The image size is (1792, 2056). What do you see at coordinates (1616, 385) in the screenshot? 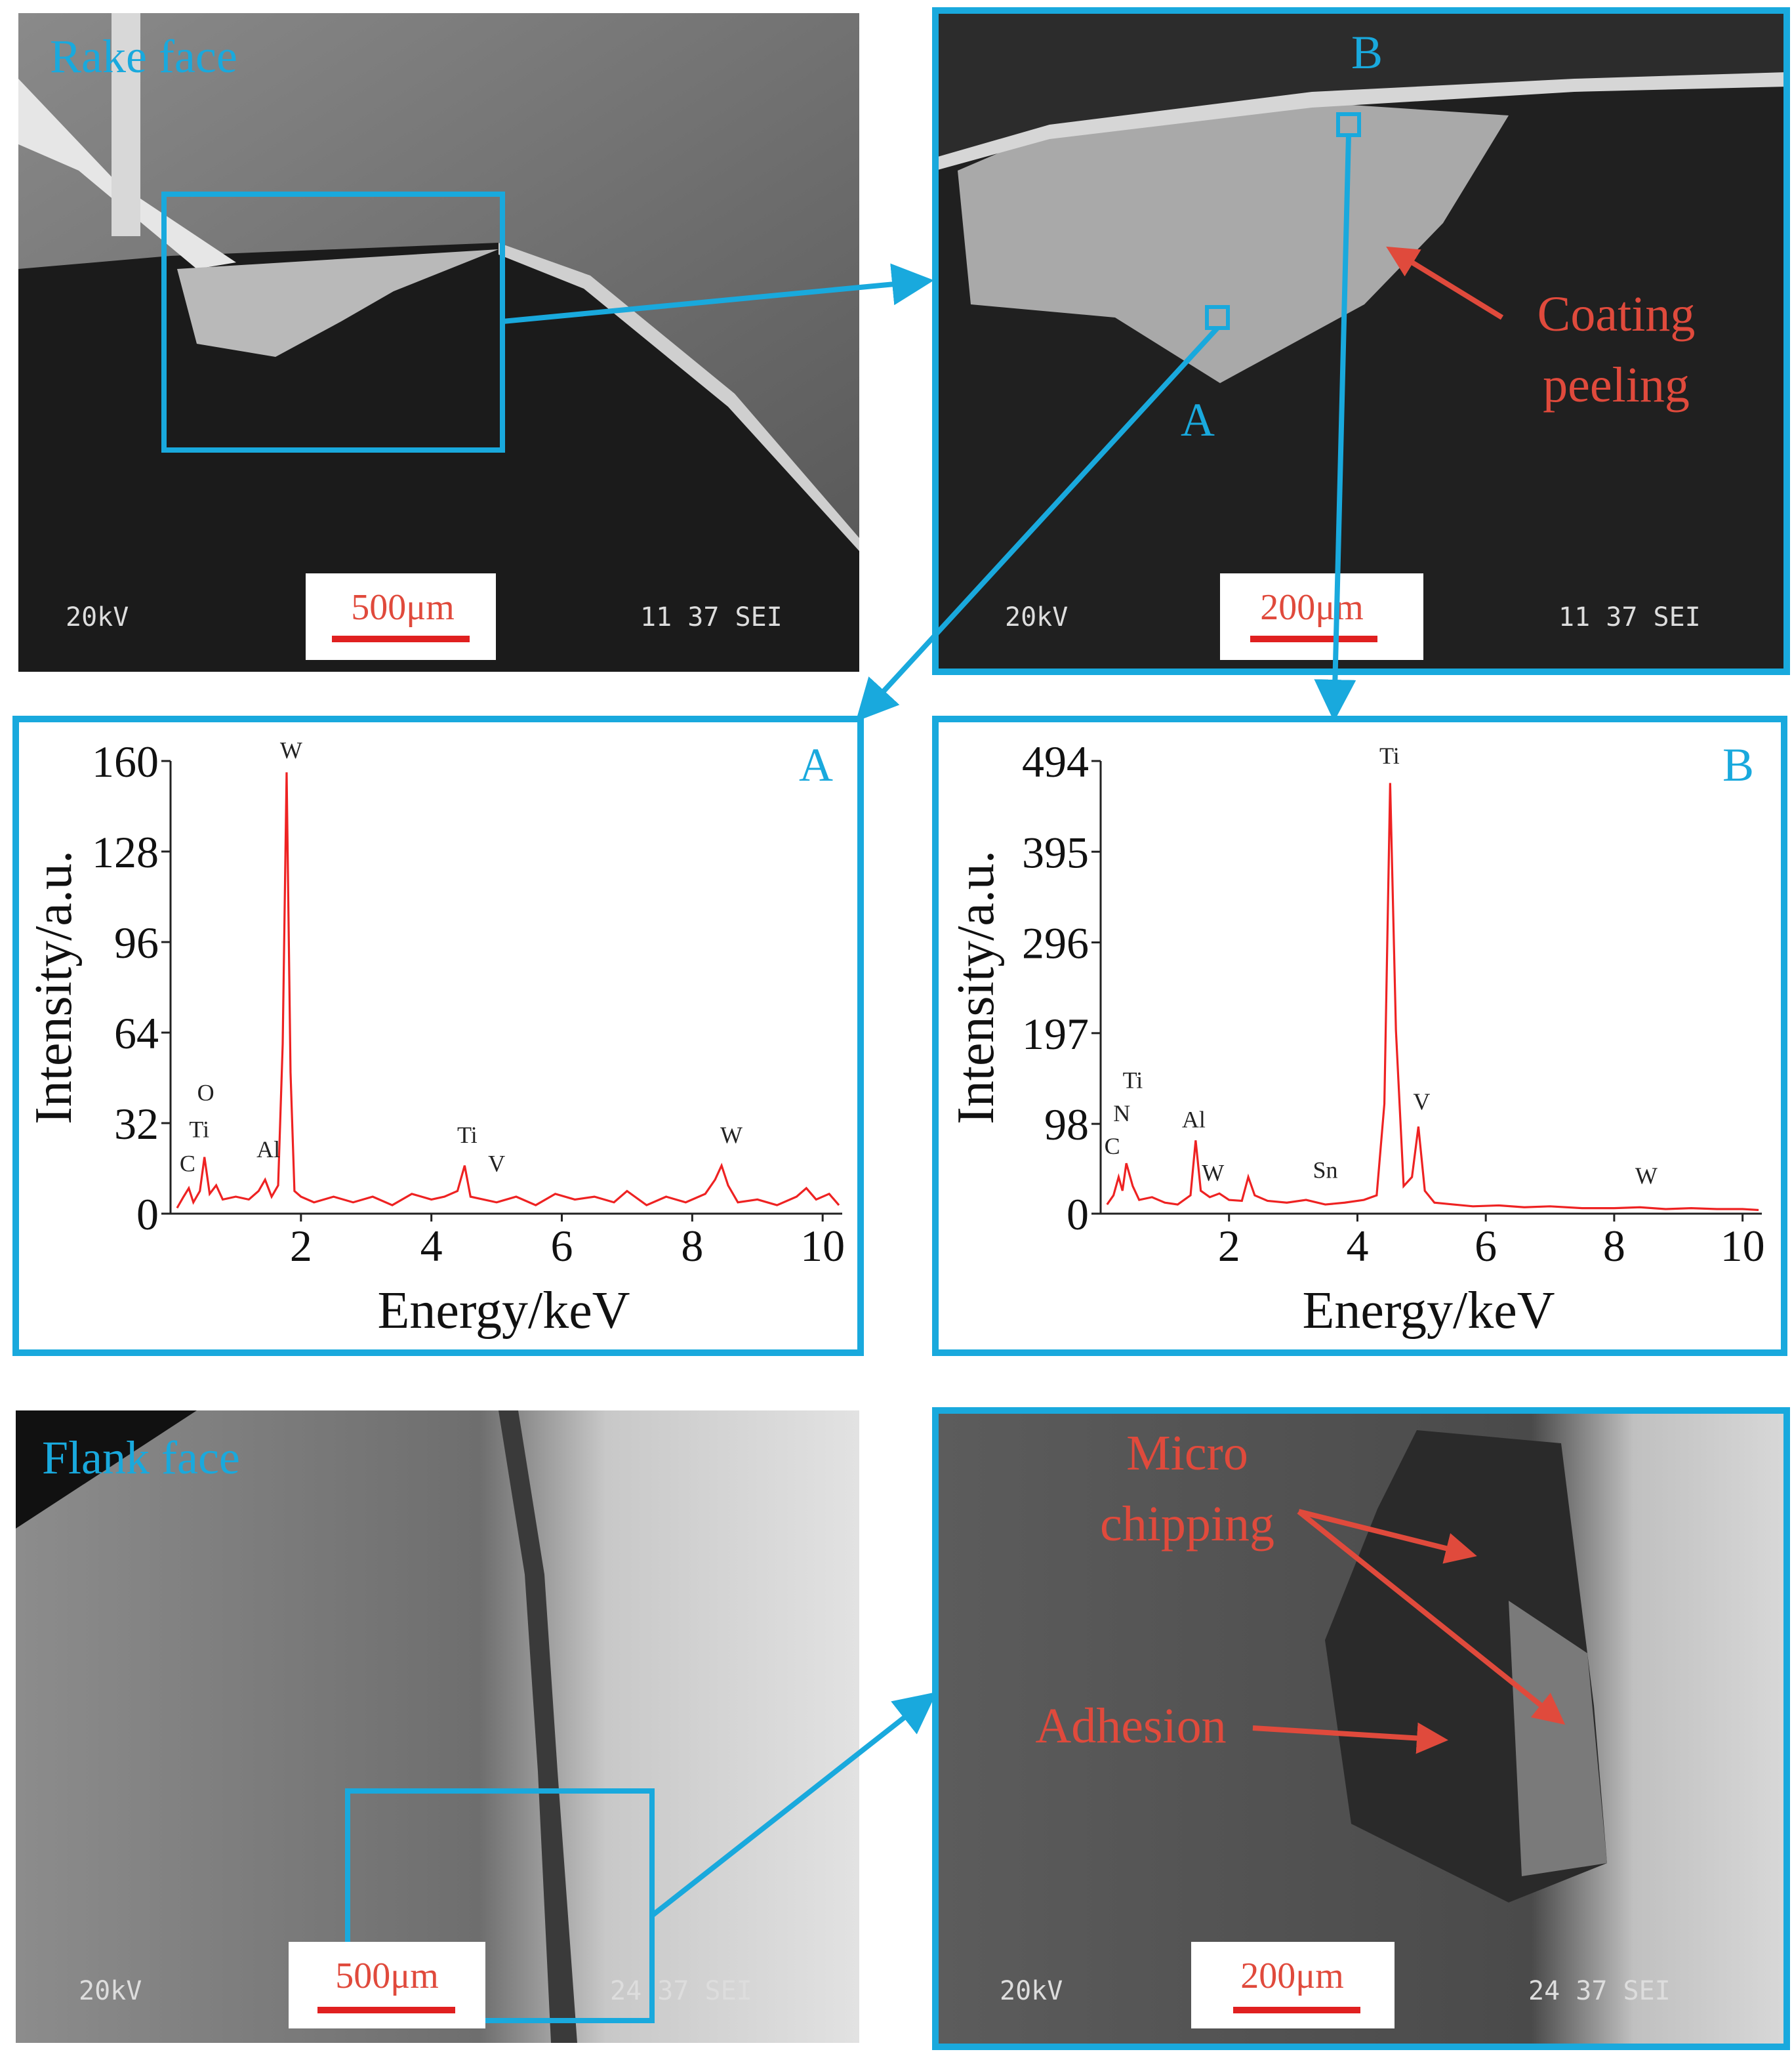
I see `annotation: peeling` at bounding box center [1616, 385].